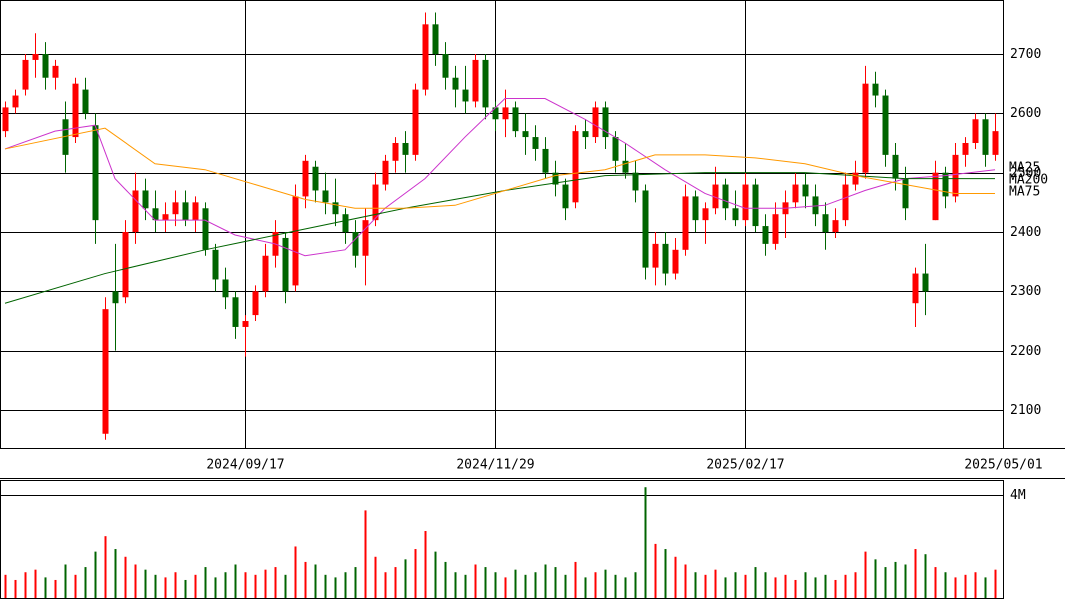  What do you see at coordinates (1025, 232) in the screenshot?
I see `y-tick-label: 2400` at bounding box center [1025, 232].